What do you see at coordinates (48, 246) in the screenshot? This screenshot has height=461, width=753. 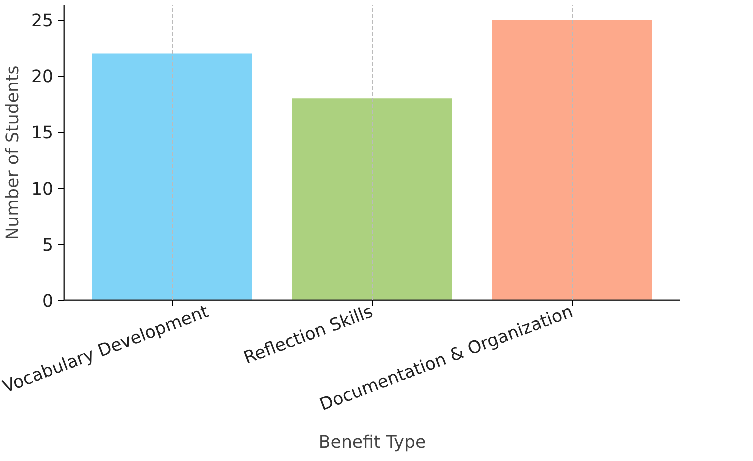 I see `y-tick-label: 5` at bounding box center [48, 246].